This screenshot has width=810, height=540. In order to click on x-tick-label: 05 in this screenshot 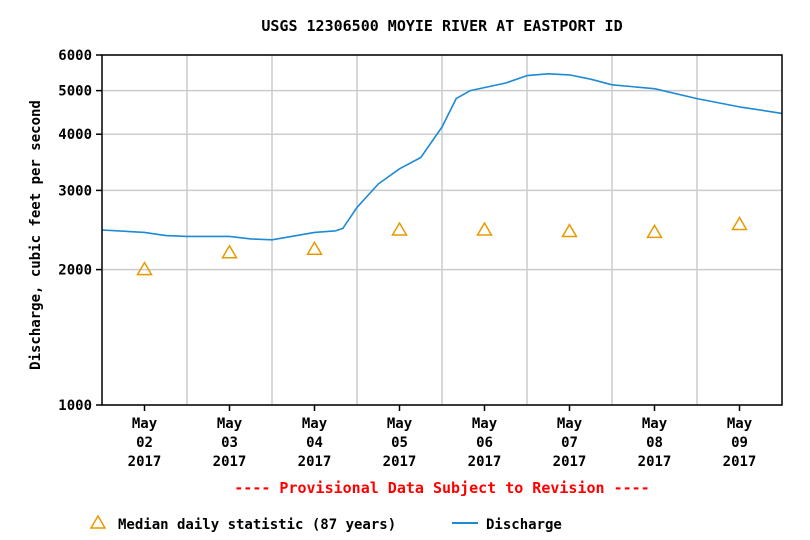, I will do `click(399, 443)`.